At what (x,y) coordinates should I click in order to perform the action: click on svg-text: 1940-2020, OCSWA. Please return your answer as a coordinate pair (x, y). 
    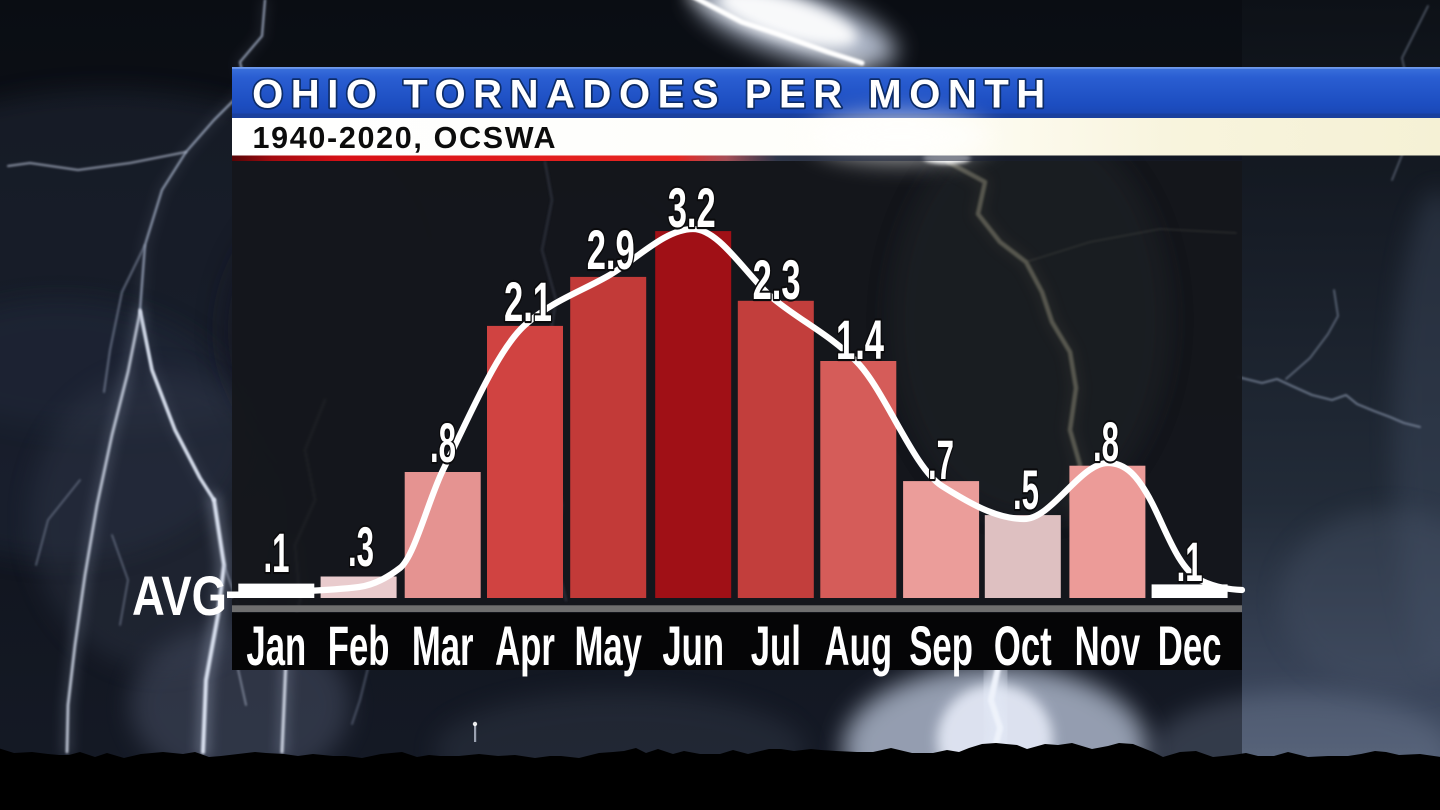
    Looking at the image, I should click on (404, 138).